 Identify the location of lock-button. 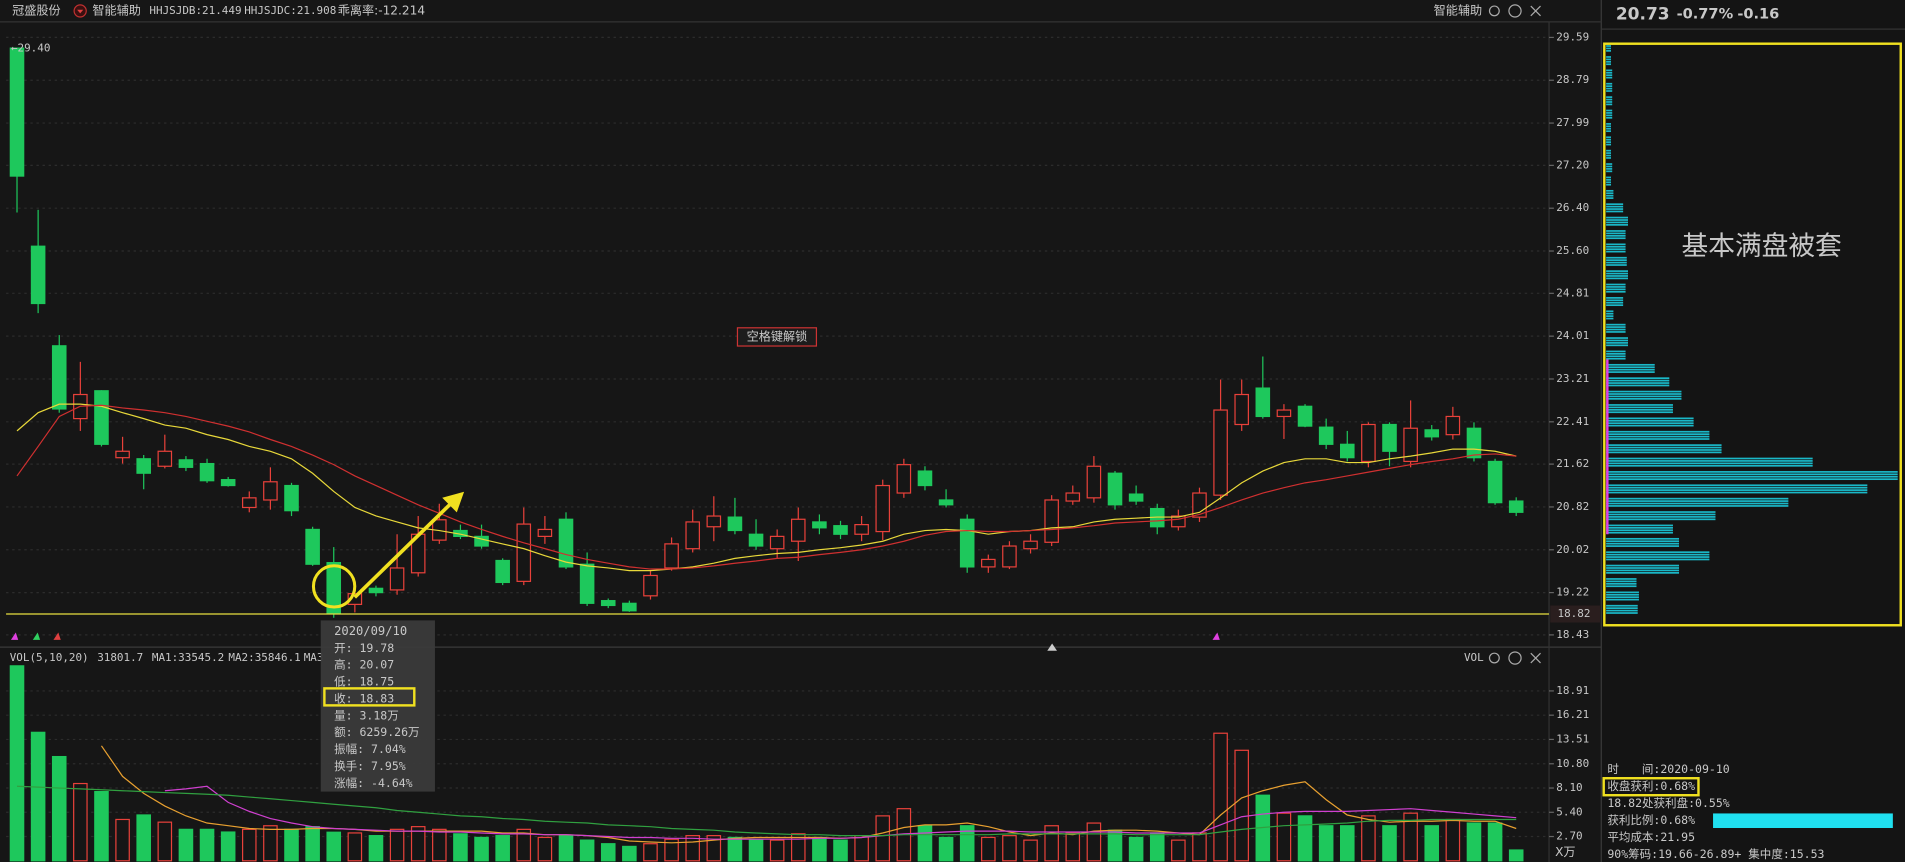
(777, 337).